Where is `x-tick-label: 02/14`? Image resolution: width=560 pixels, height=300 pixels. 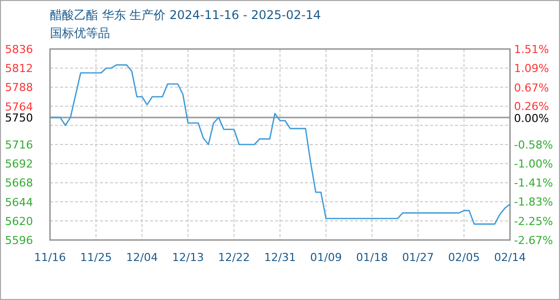
x-tick-label: 02/14 is located at coordinates (510, 257).